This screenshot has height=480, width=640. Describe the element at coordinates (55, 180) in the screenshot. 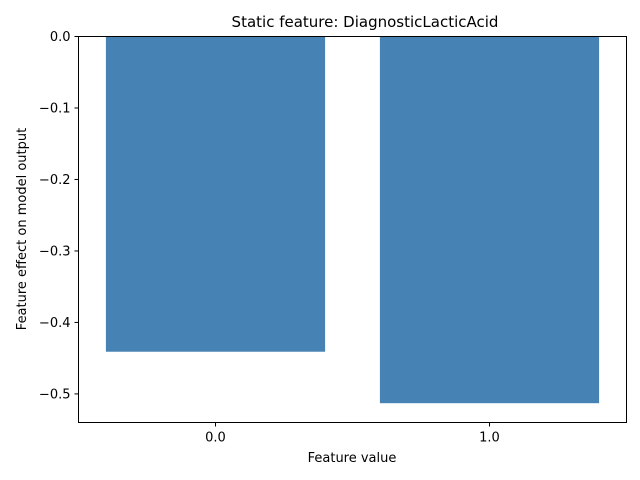

I see `y-tick-label-2: −0.2` at that location.